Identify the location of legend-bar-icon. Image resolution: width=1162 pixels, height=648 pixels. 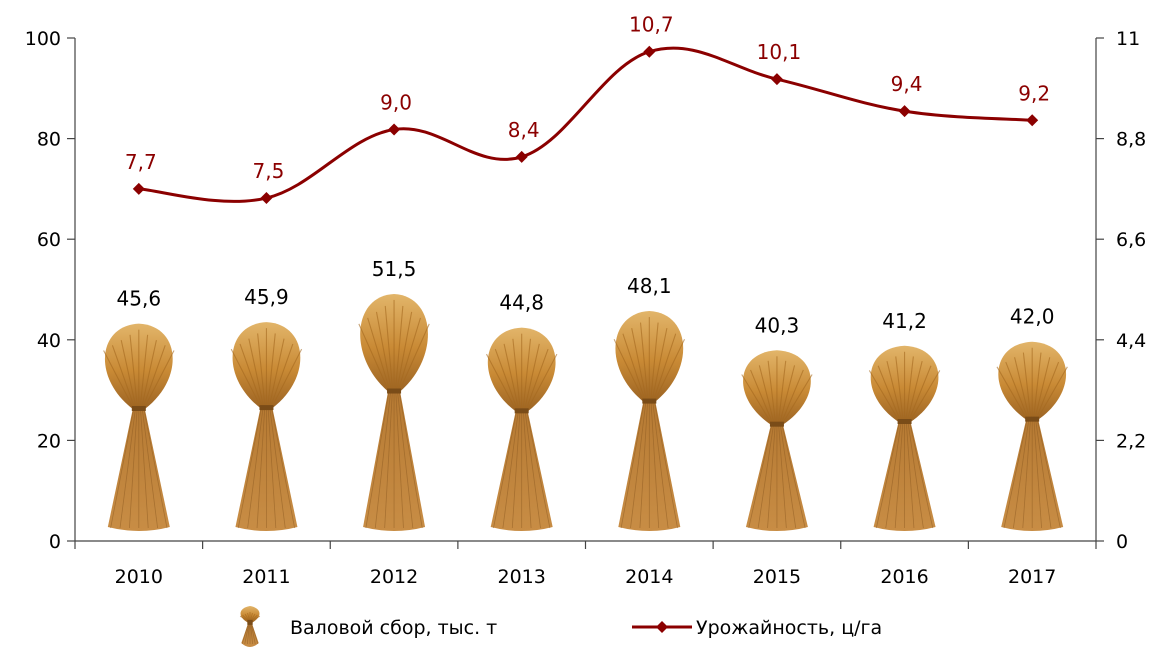
(250, 626).